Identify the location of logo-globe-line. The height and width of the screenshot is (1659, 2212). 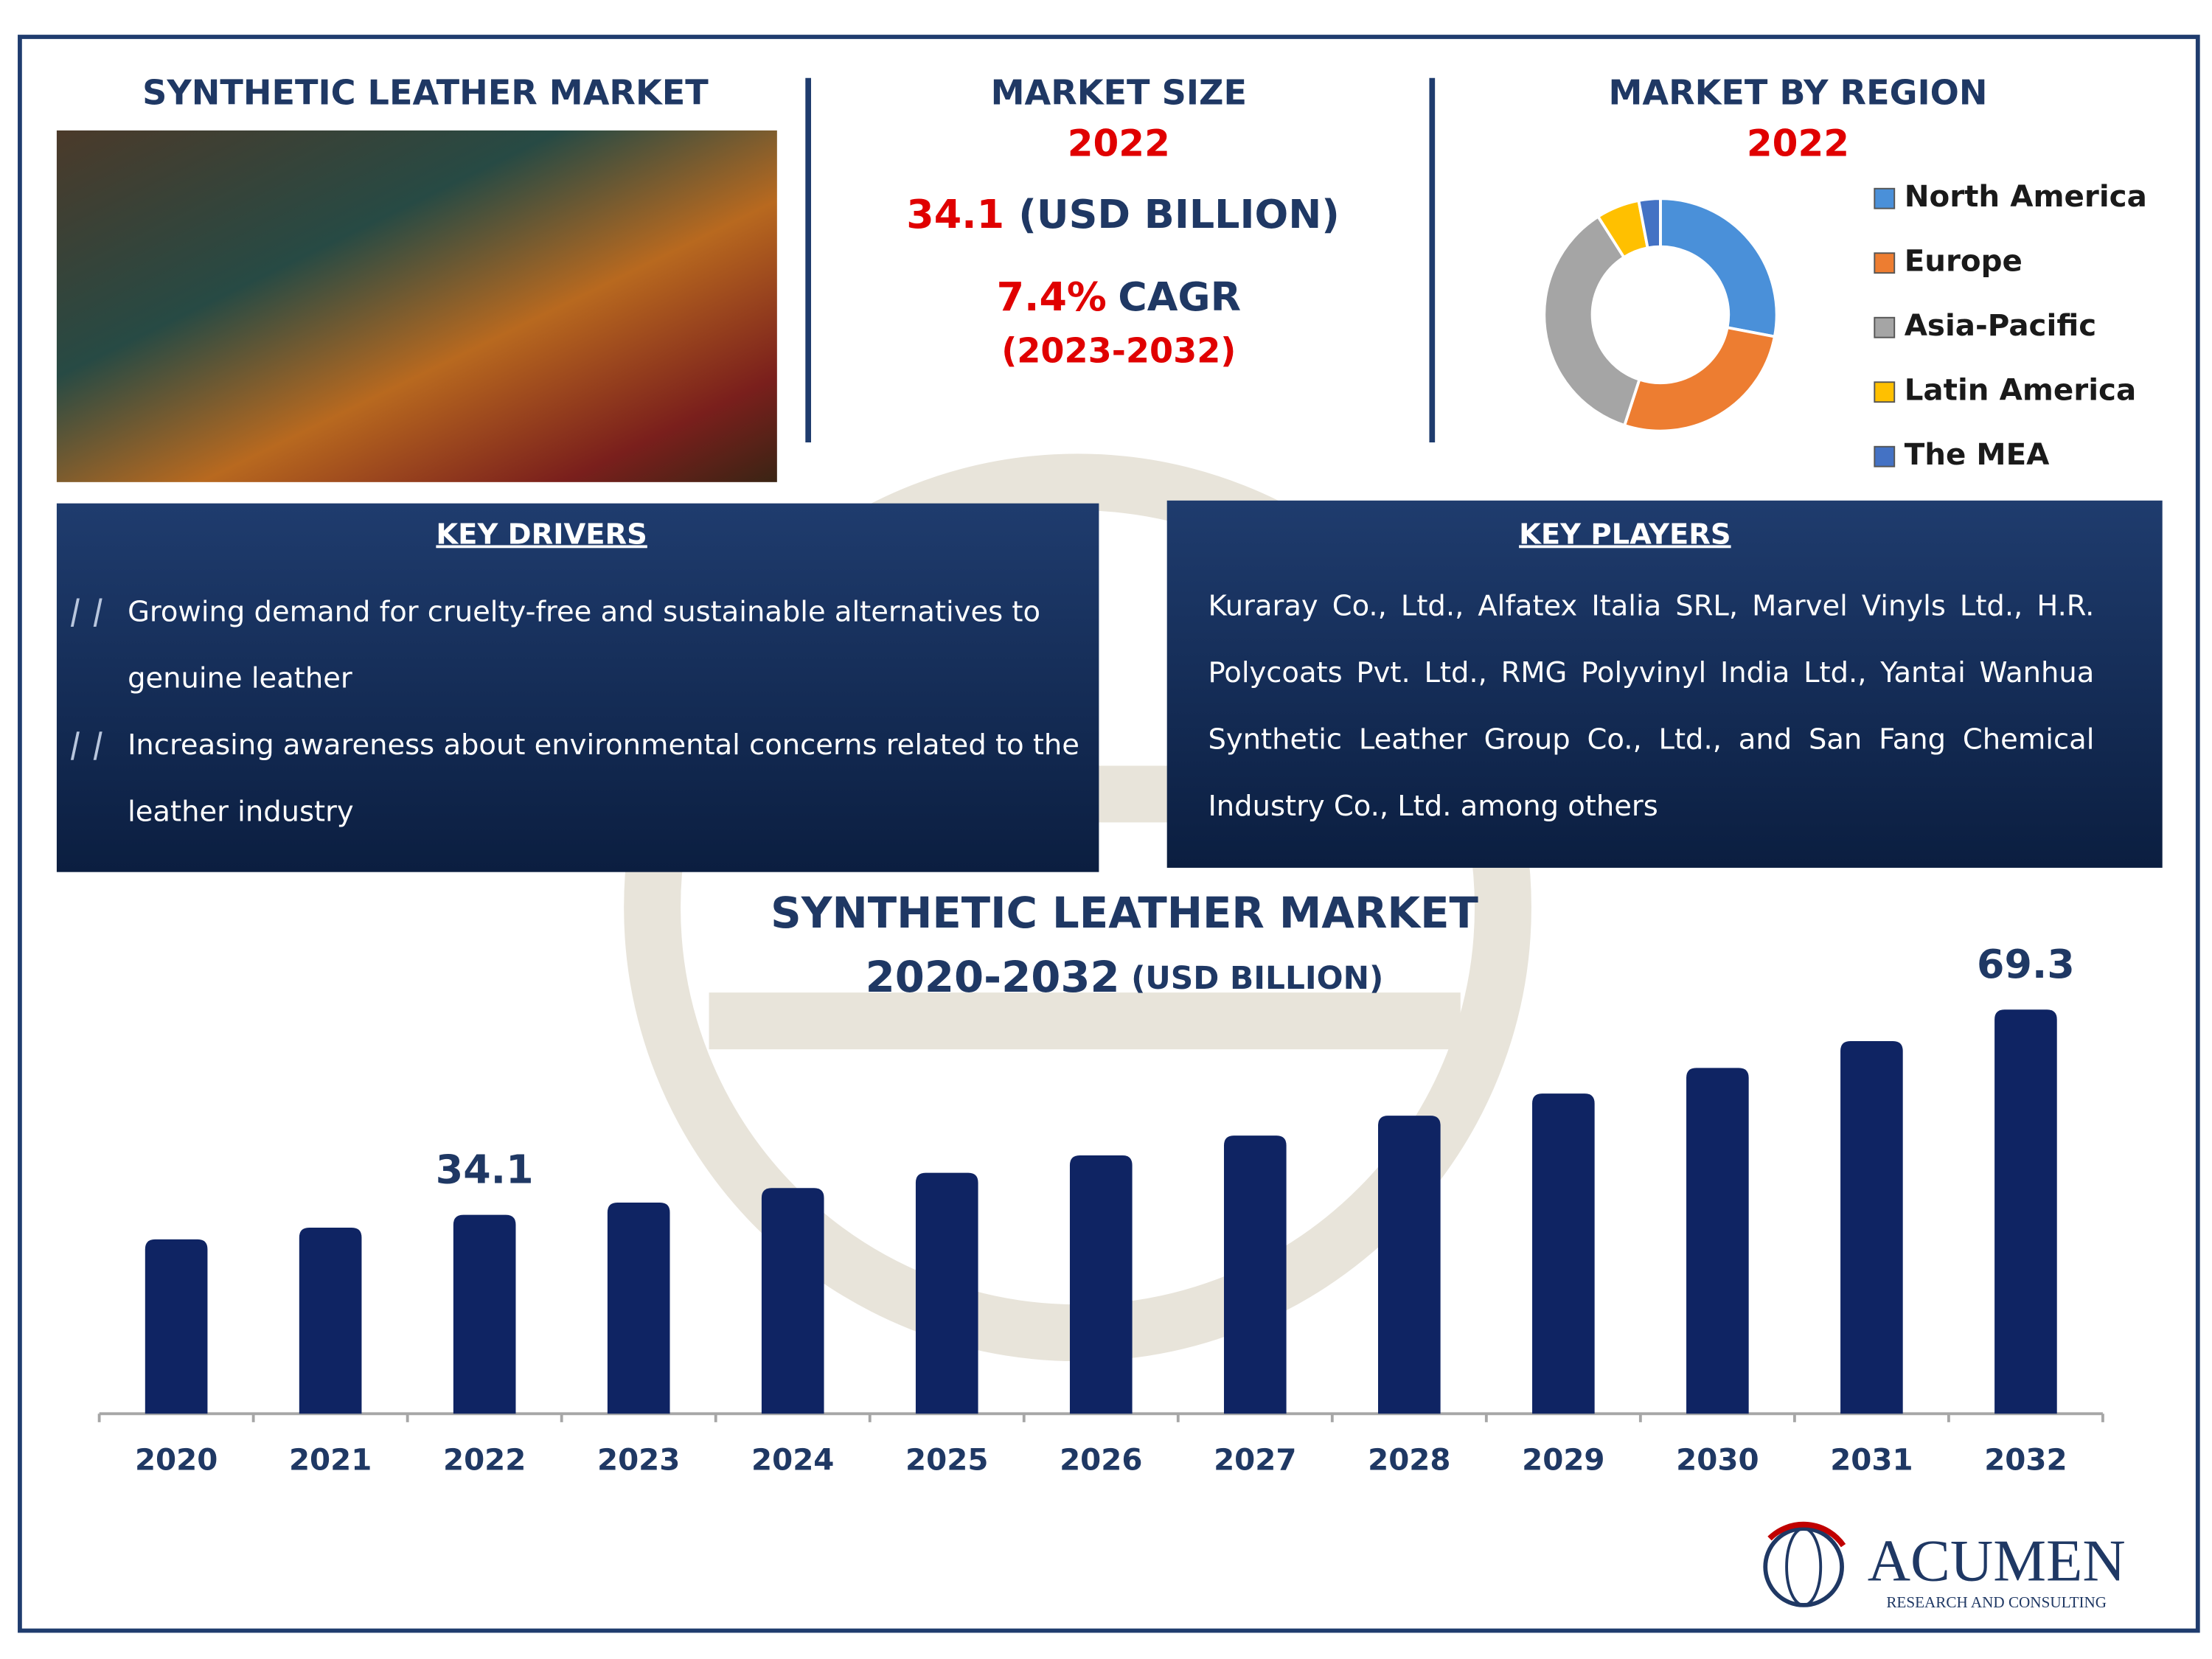
(1804, 1567).